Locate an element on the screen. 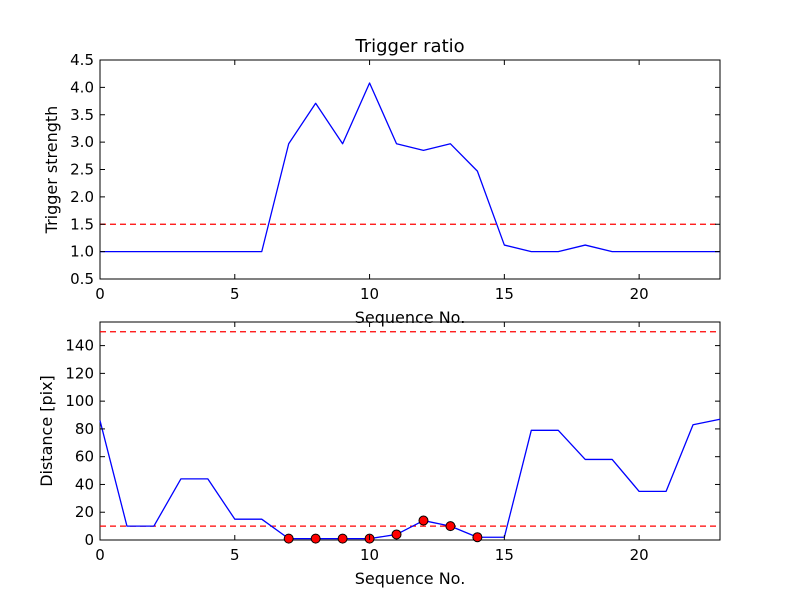  y-tick-label: 4.0 is located at coordinates (82, 87).